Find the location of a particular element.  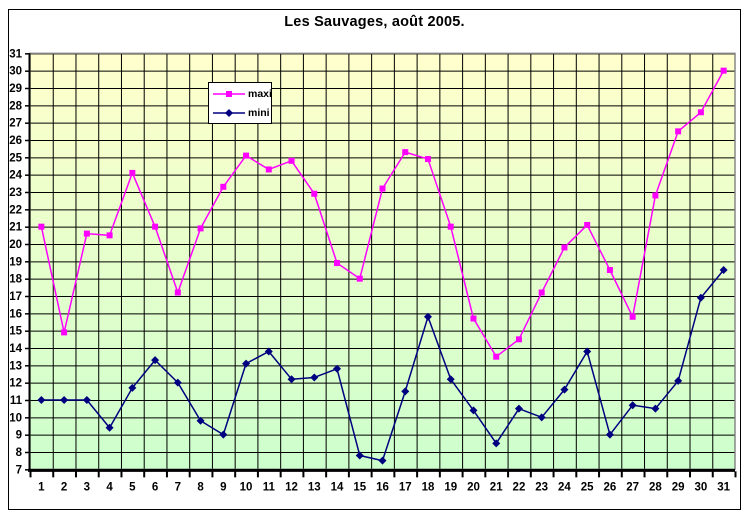

svg-text: 5 is located at coordinates (132, 487).